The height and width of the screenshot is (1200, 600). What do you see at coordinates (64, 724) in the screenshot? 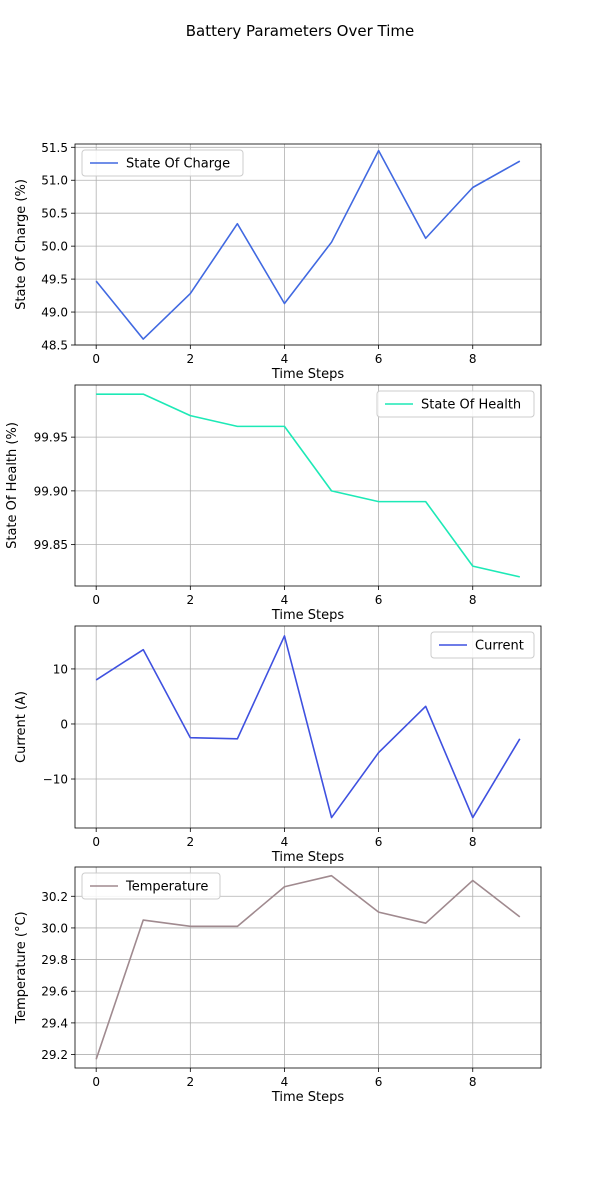
I see `y-tick-label: 0` at bounding box center [64, 724].